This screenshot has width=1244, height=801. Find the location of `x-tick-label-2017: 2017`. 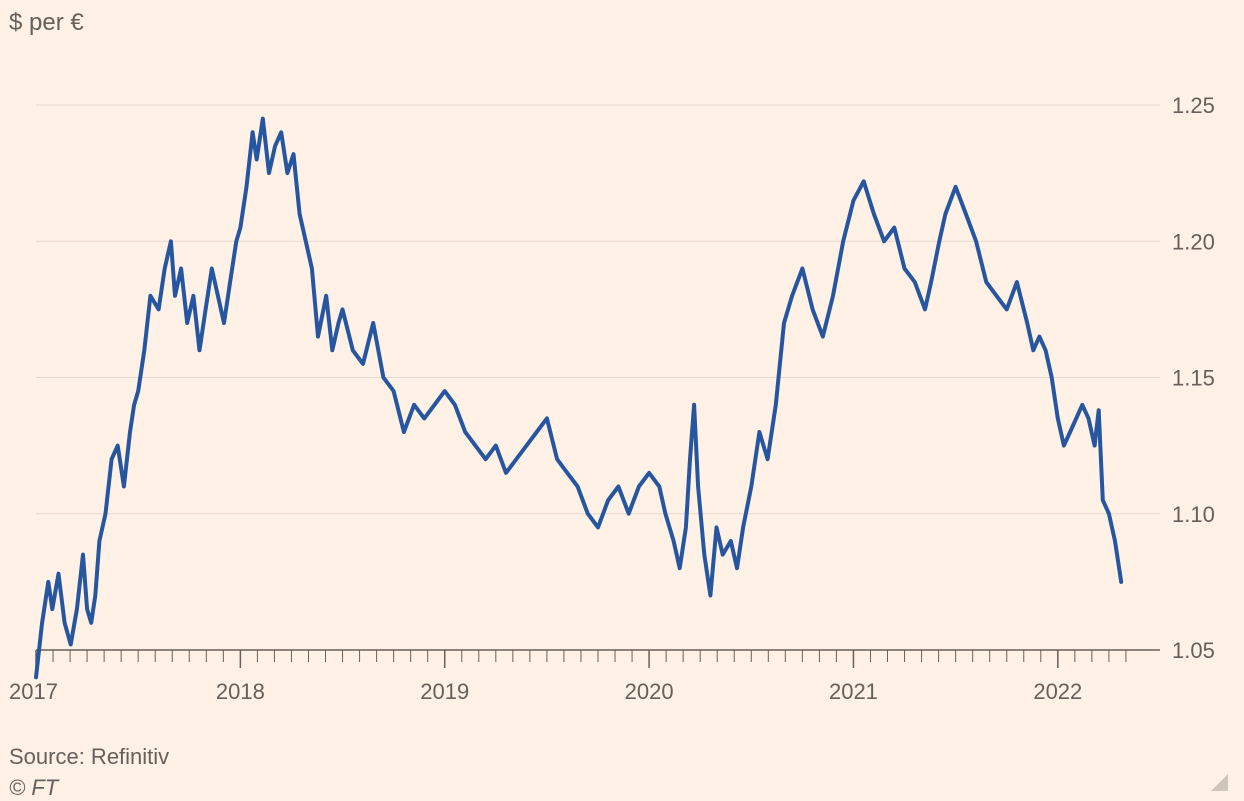

x-tick-label-2017: 2017 is located at coordinates (33, 691).